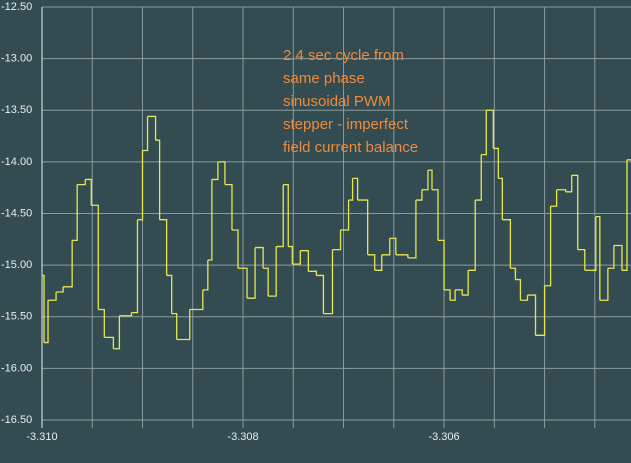 This screenshot has width=631, height=463. I want to click on annotation: 2.4 sec cycle from, so click(343, 55).